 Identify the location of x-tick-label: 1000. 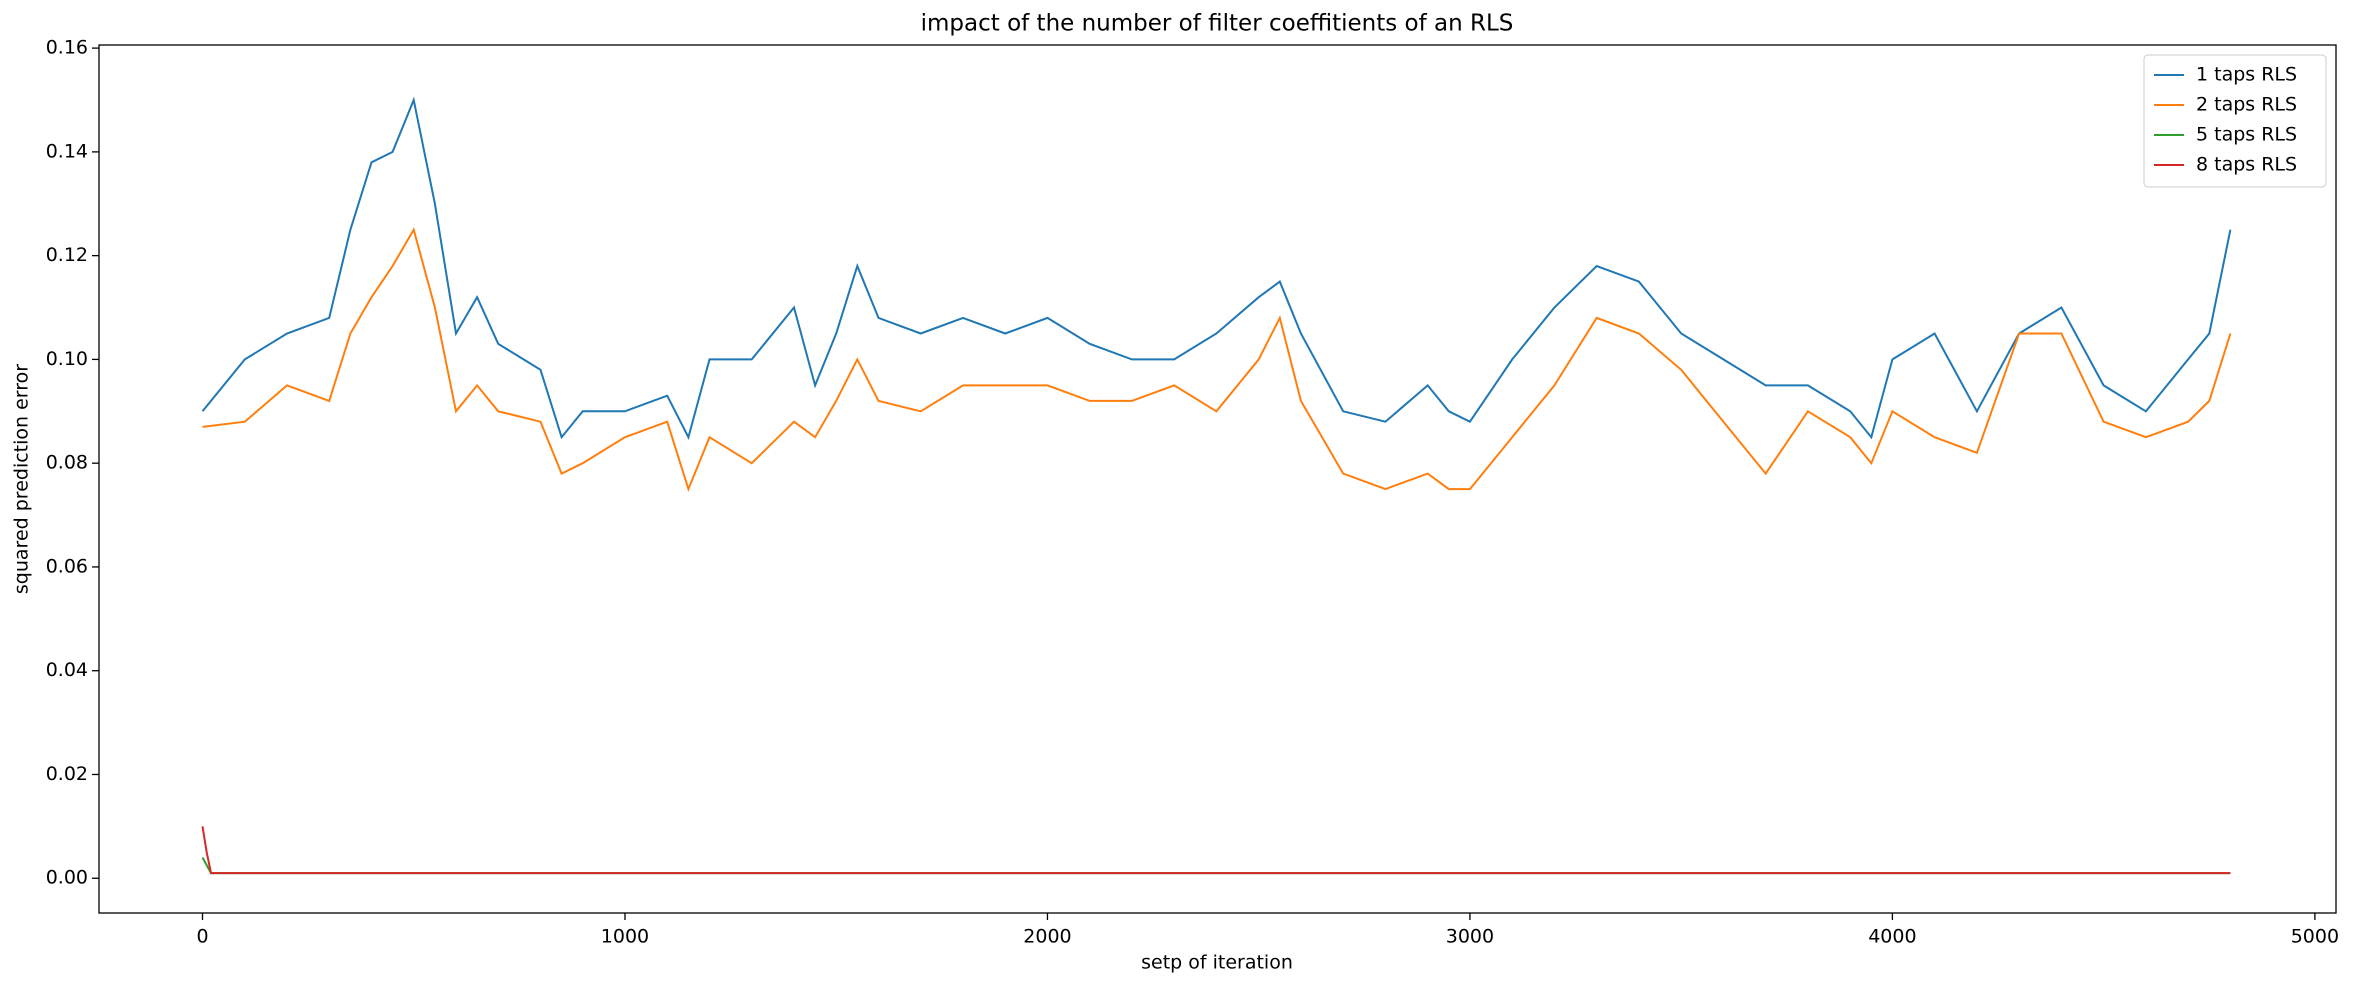
(625, 937).